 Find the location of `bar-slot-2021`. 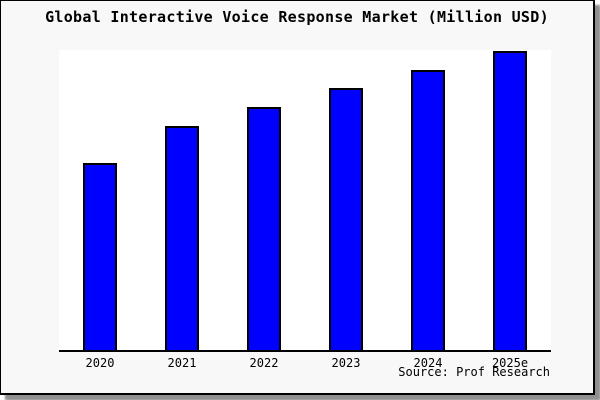

bar-slot-2021 is located at coordinates (182, 200).